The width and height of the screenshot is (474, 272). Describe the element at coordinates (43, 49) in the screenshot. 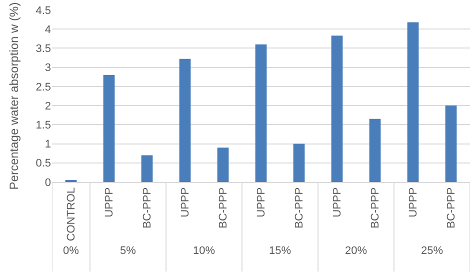

I see `y-tick-label: 3.5` at that location.